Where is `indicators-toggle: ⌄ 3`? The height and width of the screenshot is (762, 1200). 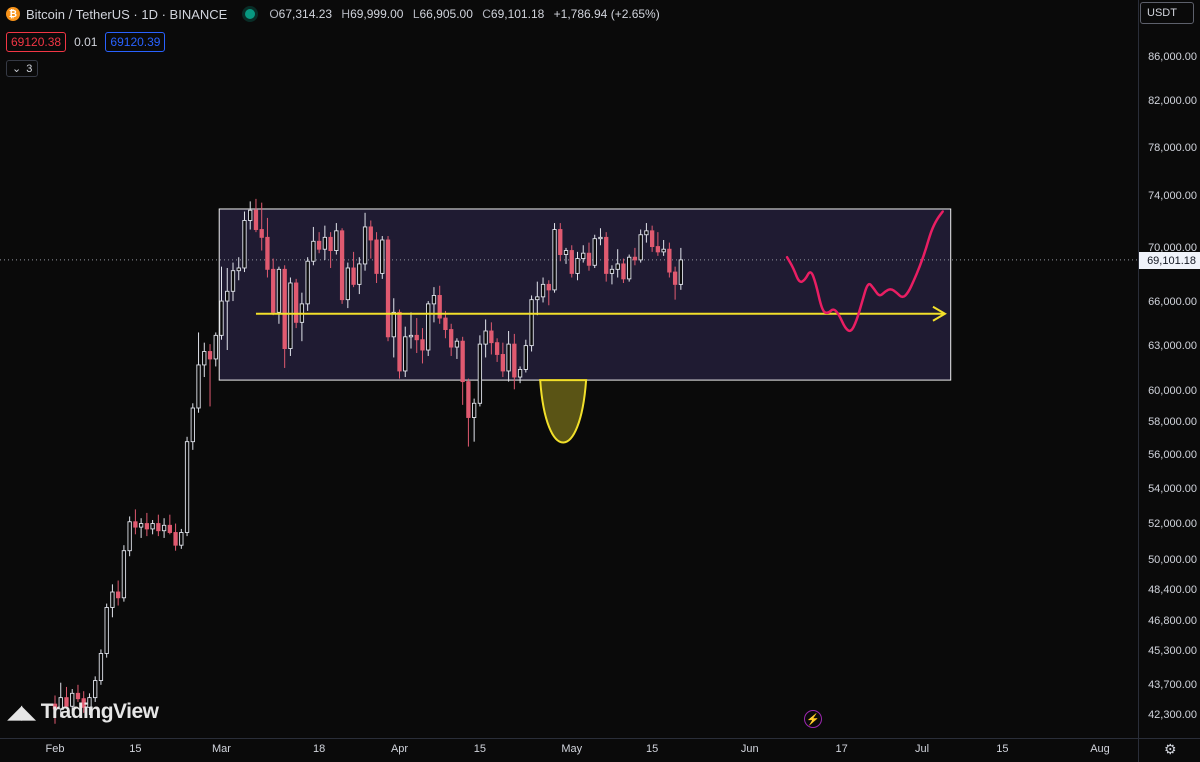
indicators-toggle: ⌄ 3 is located at coordinates (22, 68).